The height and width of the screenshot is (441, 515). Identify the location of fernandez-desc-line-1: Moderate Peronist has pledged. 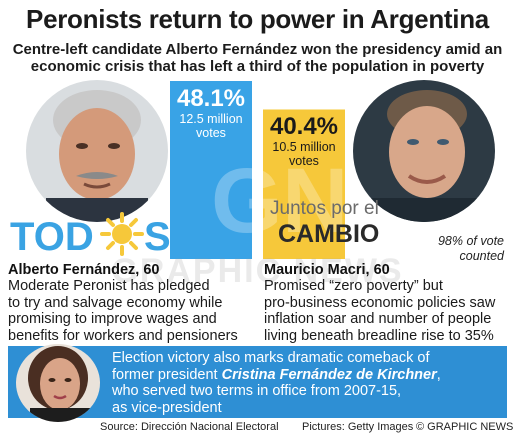
(109, 286).